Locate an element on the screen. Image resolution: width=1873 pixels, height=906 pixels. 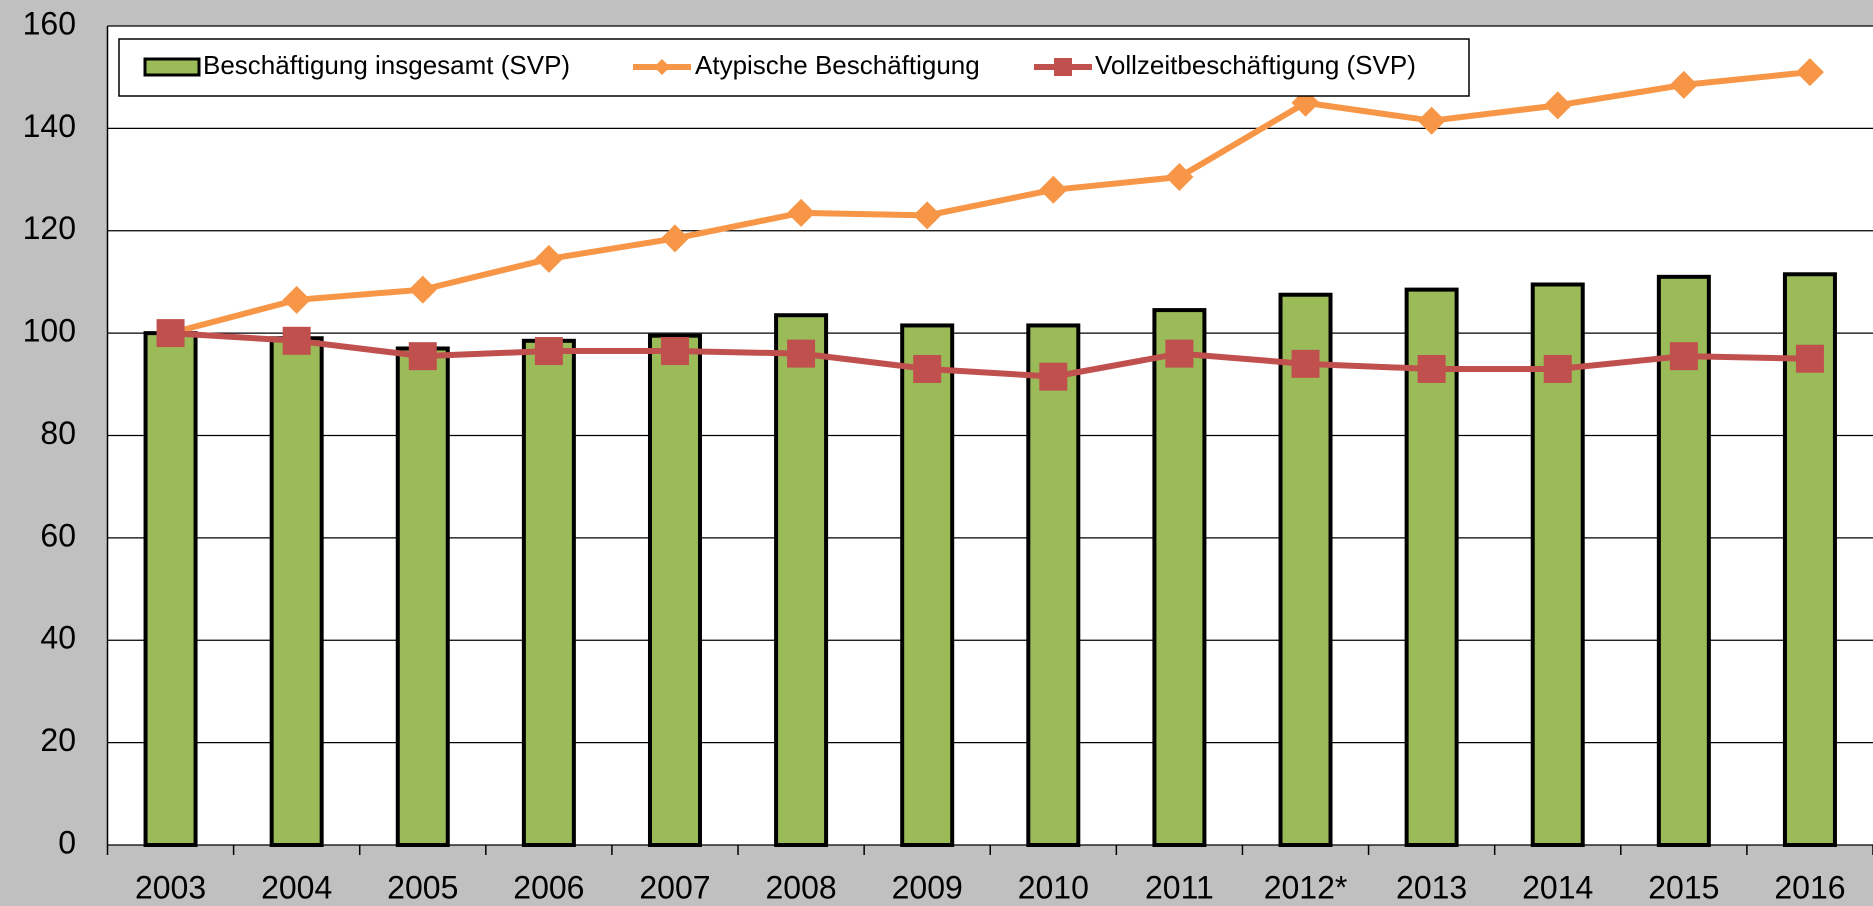
y-tick-label: 100 is located at coordinates (49, 331).